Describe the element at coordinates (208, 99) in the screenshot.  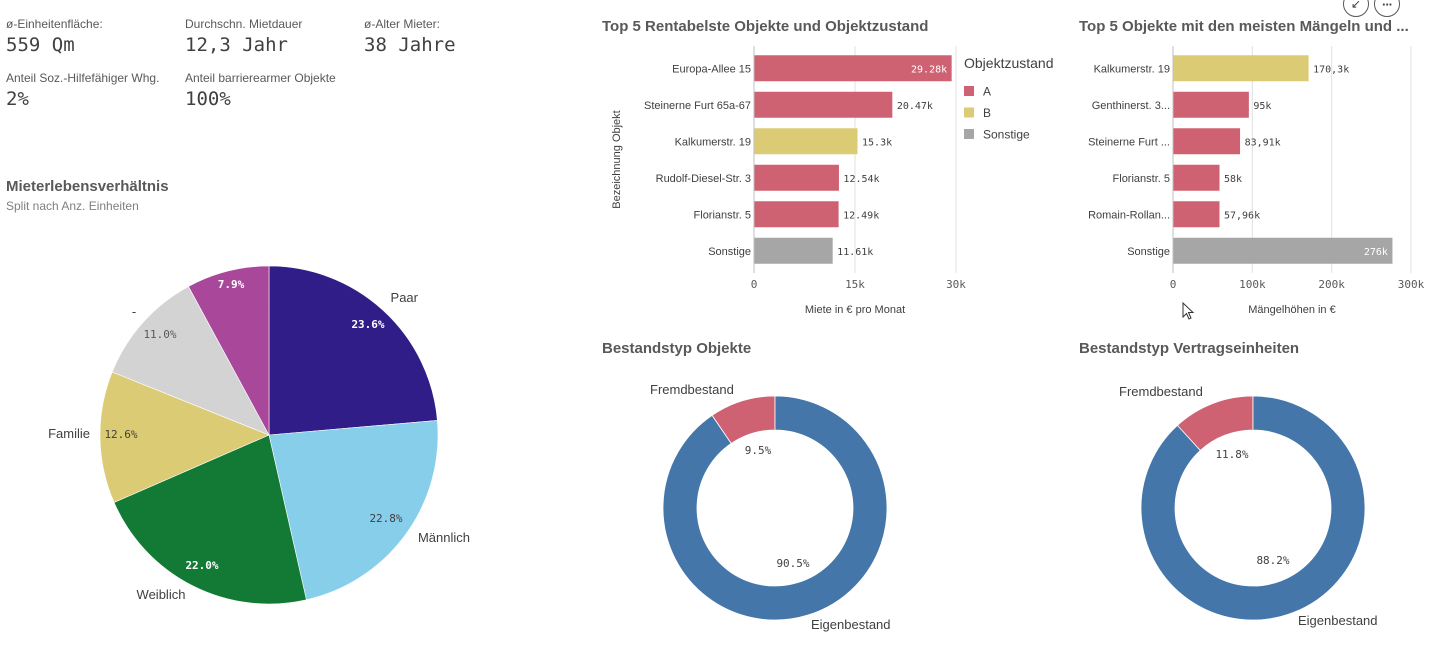
I see `kpi-value: 100%` at that location.